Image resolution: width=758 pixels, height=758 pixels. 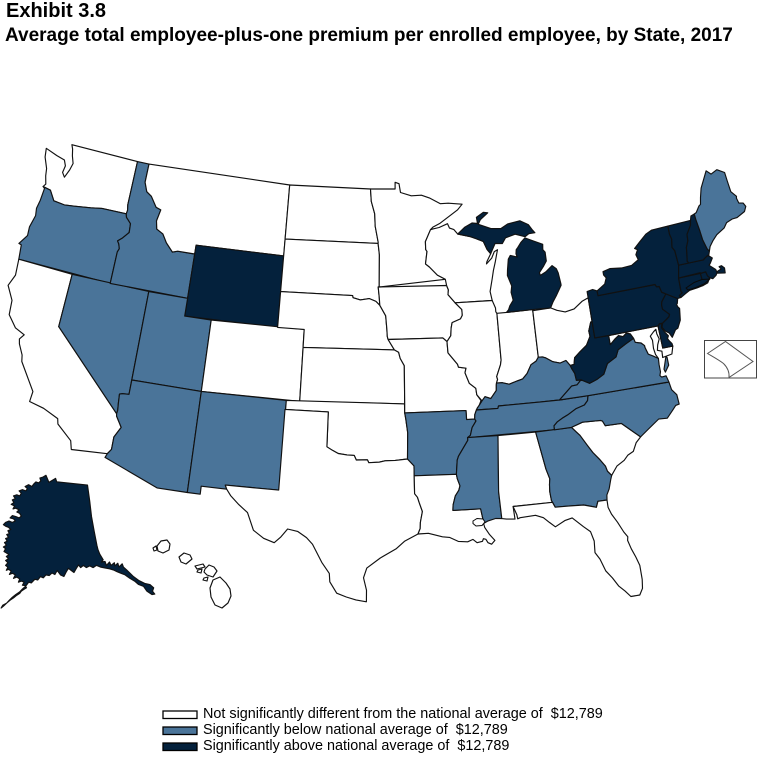 I want to click on svg-text: Exhibit 3.8, so click(x=56, y=11).